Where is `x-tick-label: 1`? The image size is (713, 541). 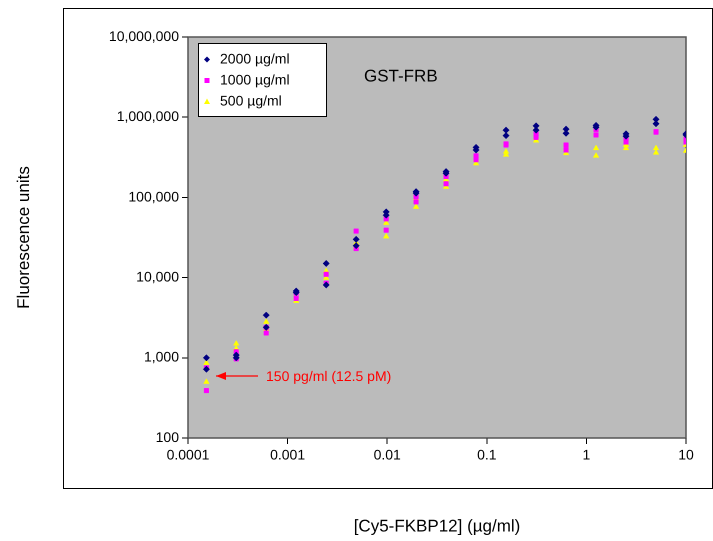
x-tick-label: 1 is located at coordinates (586, 454).